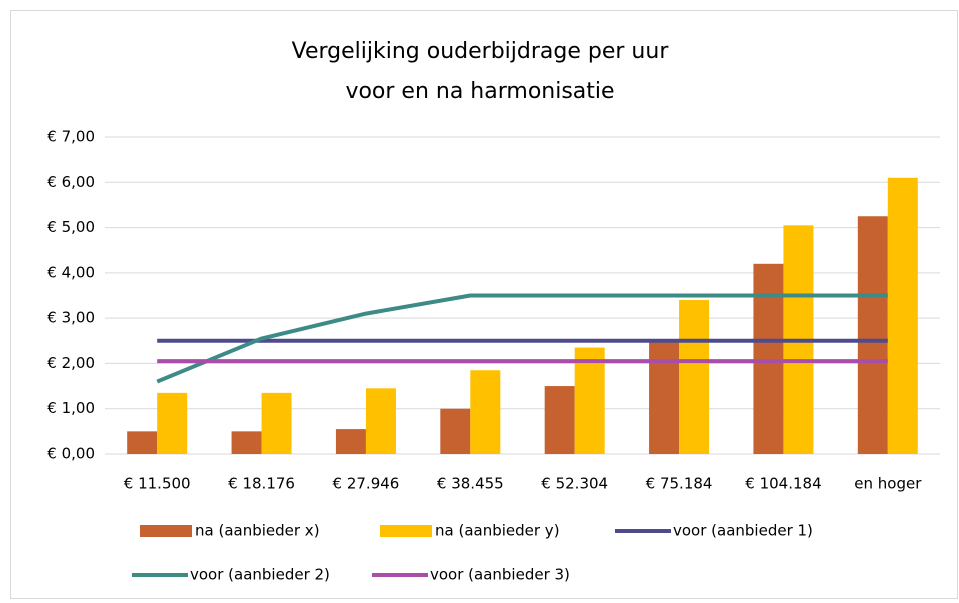 The image size is (959, 603). I want to click on y-tick-label: € 6,00, so click(71, 182).